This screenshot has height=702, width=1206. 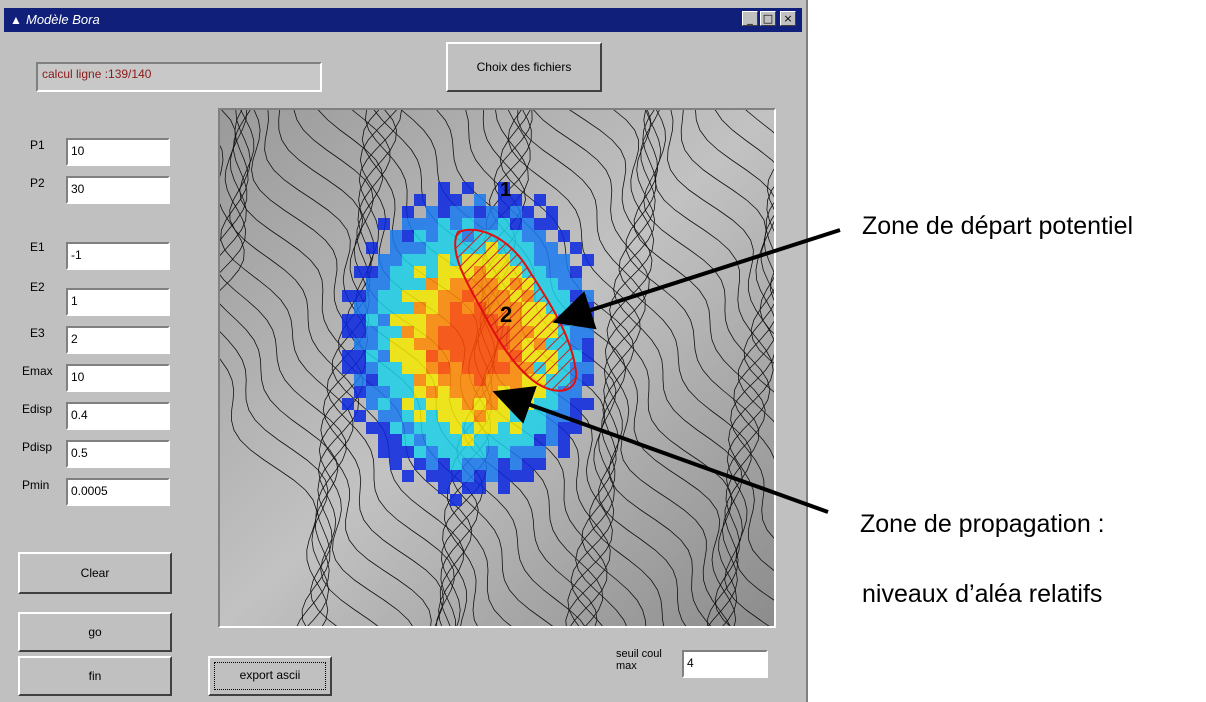 I want to click on param-label-p2: P2, so click(x=37, y=183).